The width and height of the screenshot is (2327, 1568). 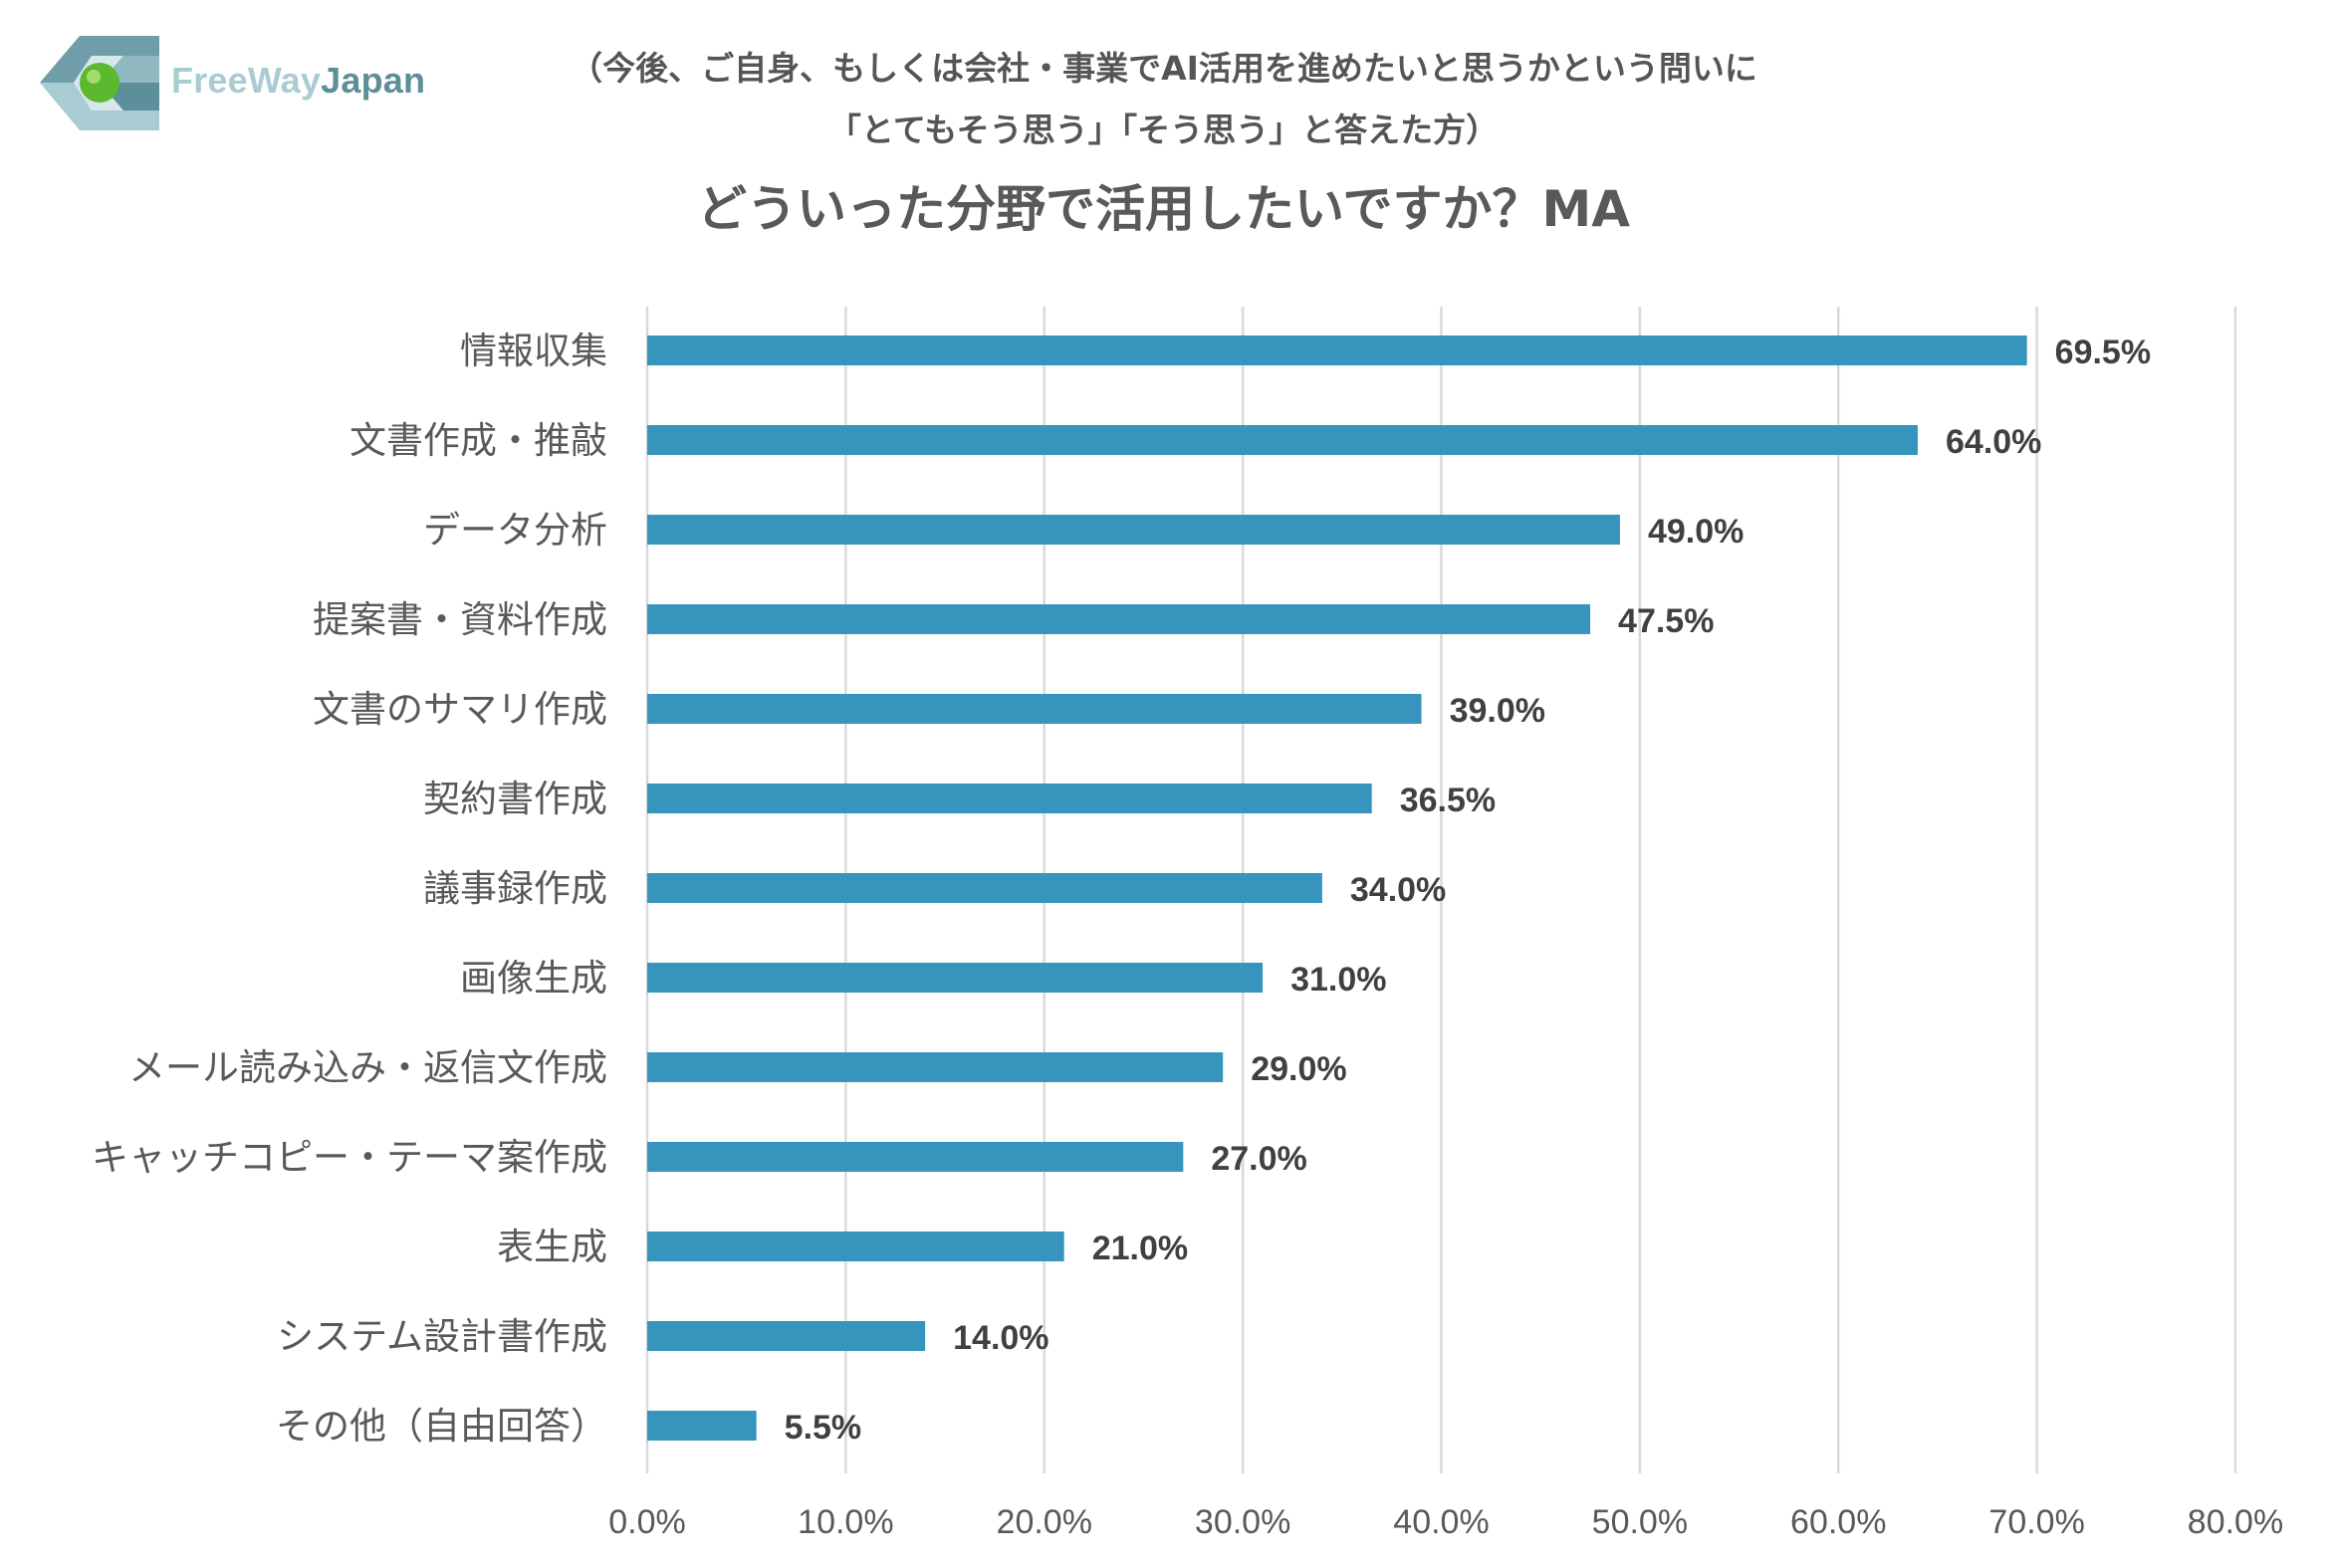 What do you see at coordinates (515, 888) in the screenshot?
I see `category-label: 議事録作成` at bounding box center [515, 888].